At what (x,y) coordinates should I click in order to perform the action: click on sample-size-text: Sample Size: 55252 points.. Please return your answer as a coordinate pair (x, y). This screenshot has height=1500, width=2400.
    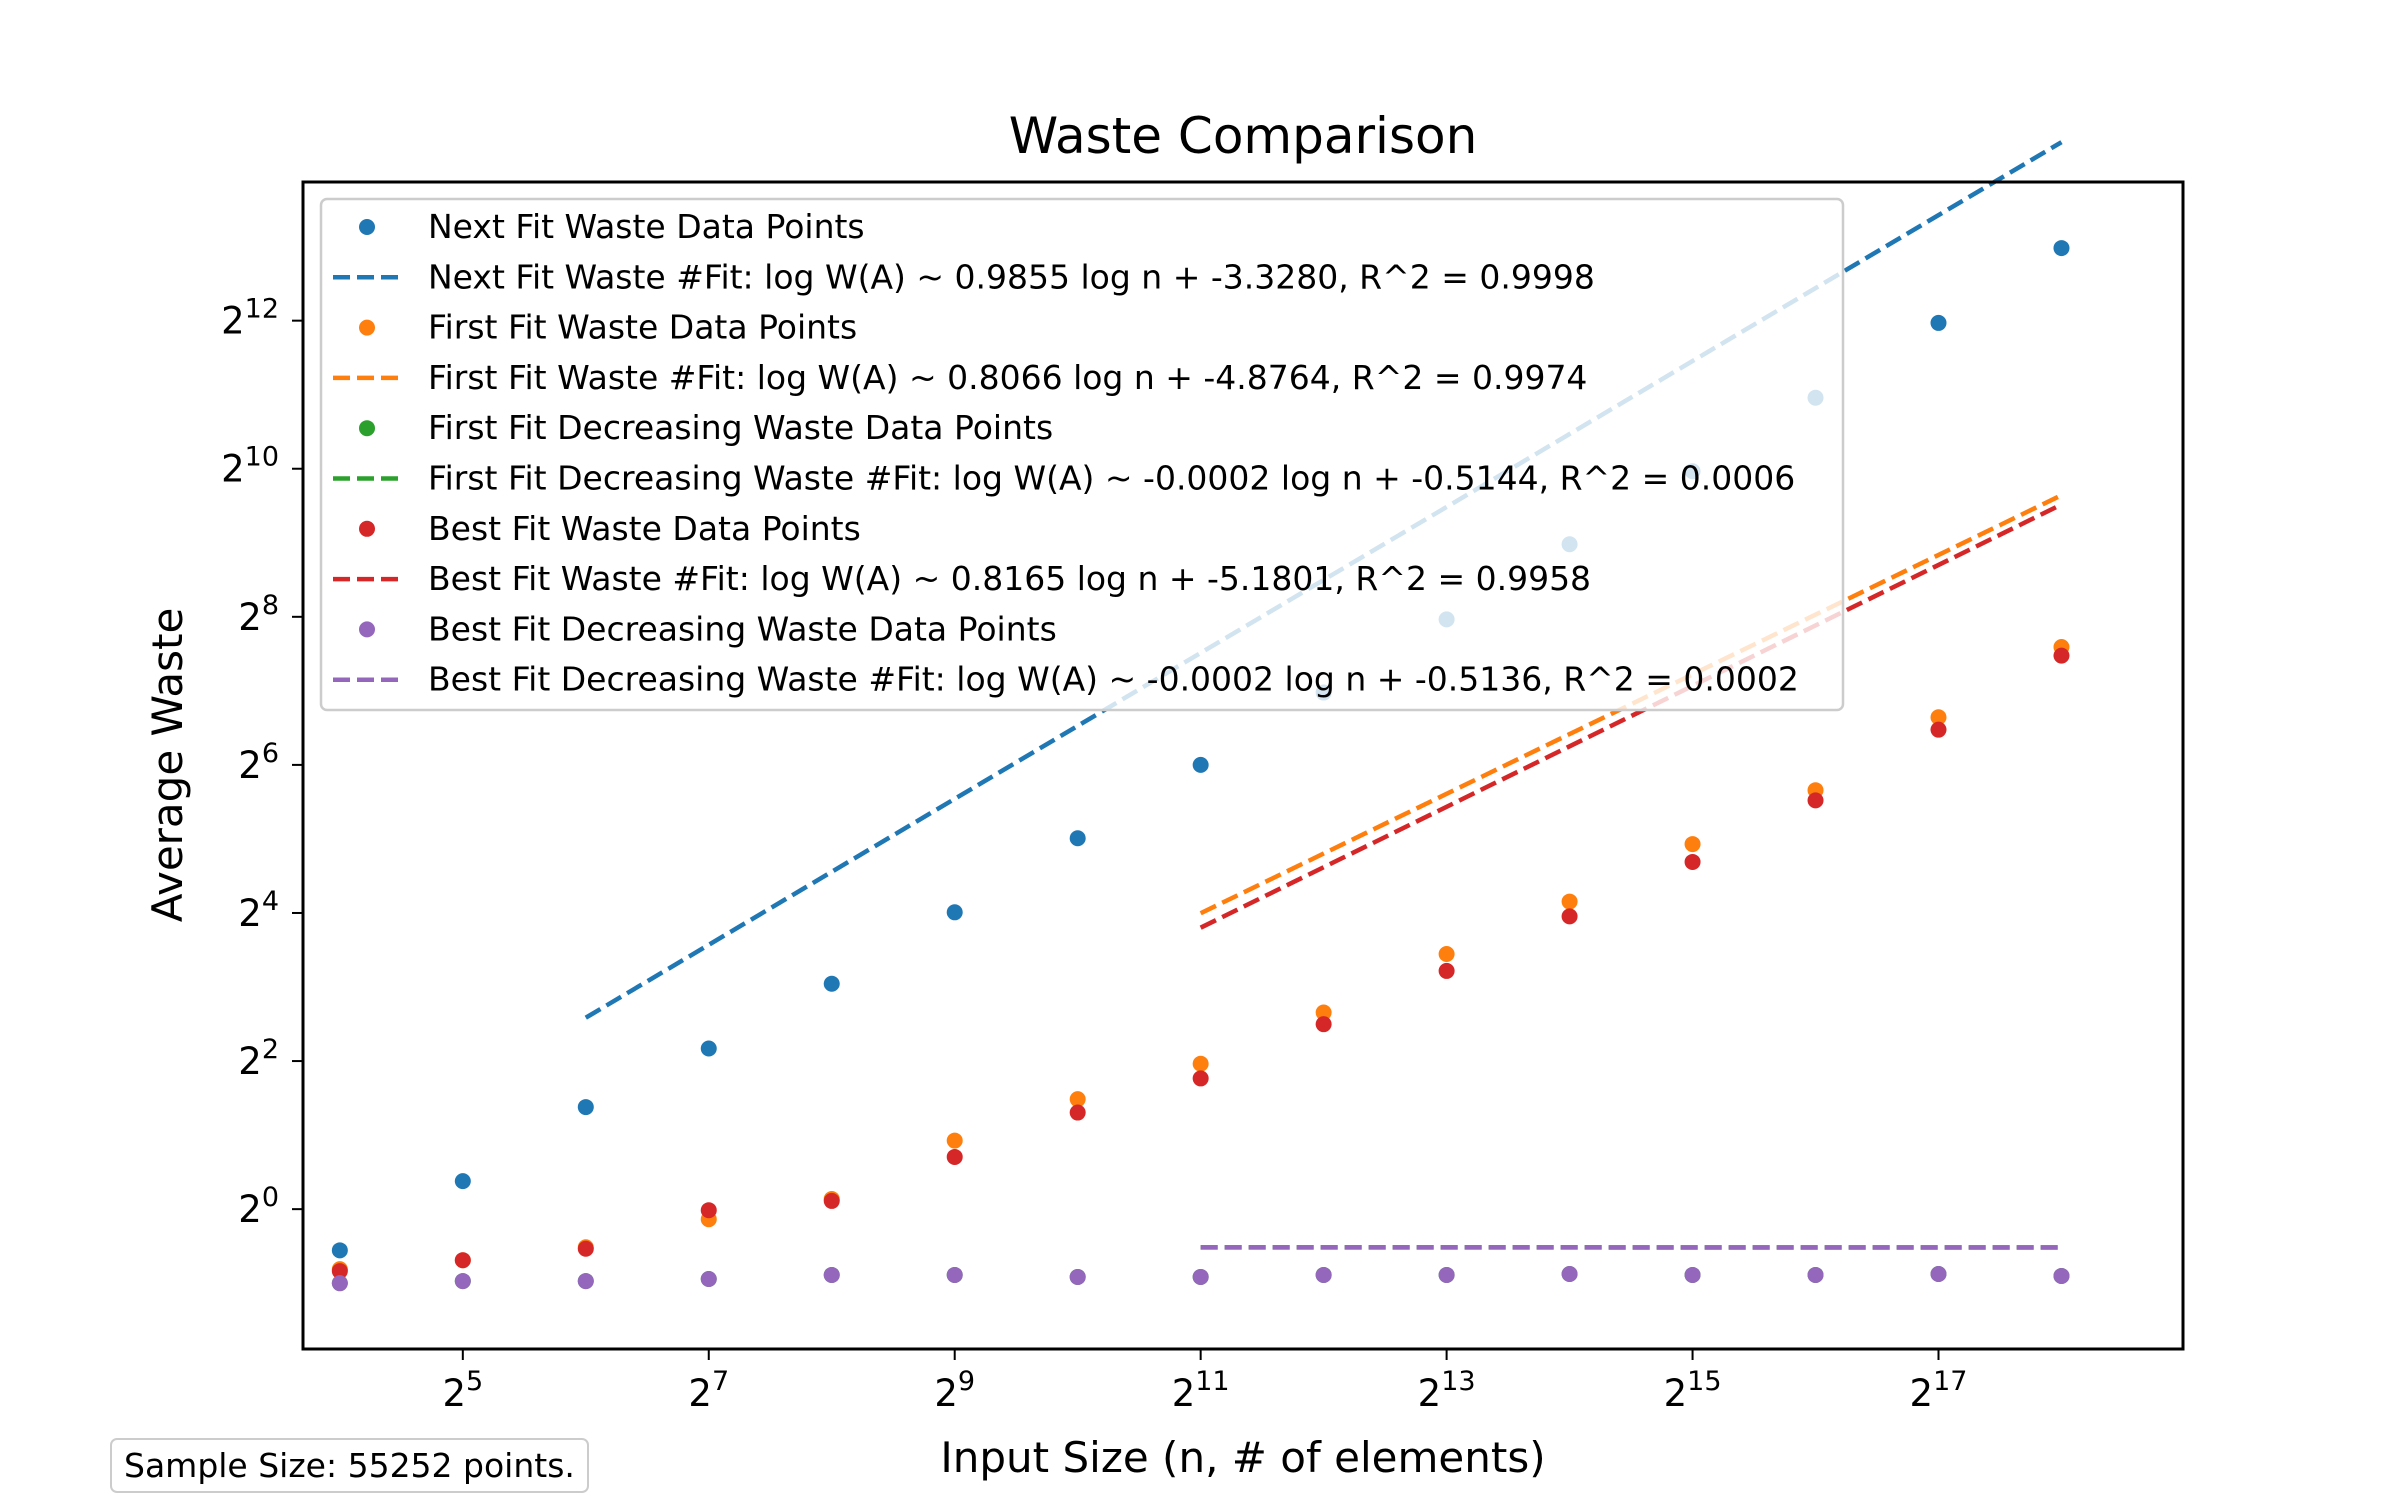
    Looking at the image, I should click on (349, 1465).